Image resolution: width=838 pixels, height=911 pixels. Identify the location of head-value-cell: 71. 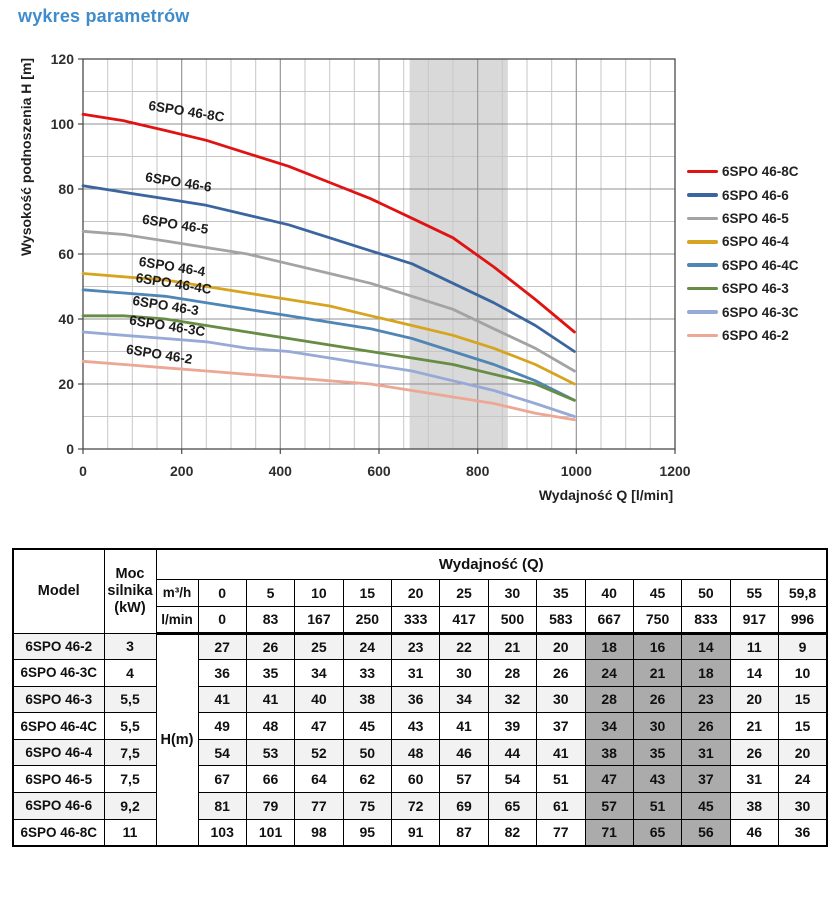
(609, 832).